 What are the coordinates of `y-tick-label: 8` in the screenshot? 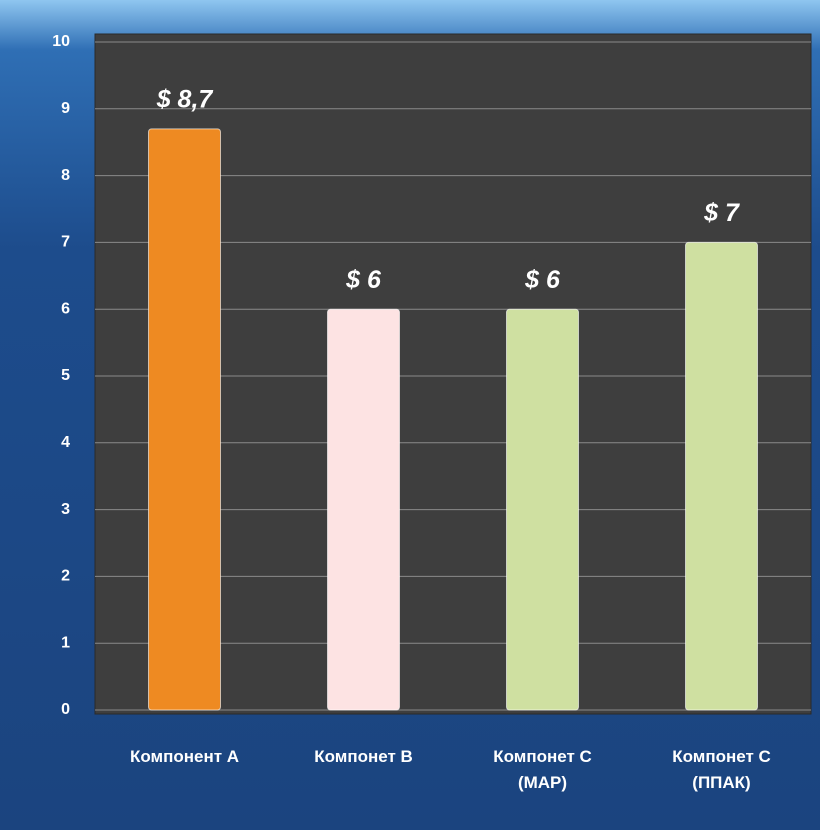 It's located at (65, 175).